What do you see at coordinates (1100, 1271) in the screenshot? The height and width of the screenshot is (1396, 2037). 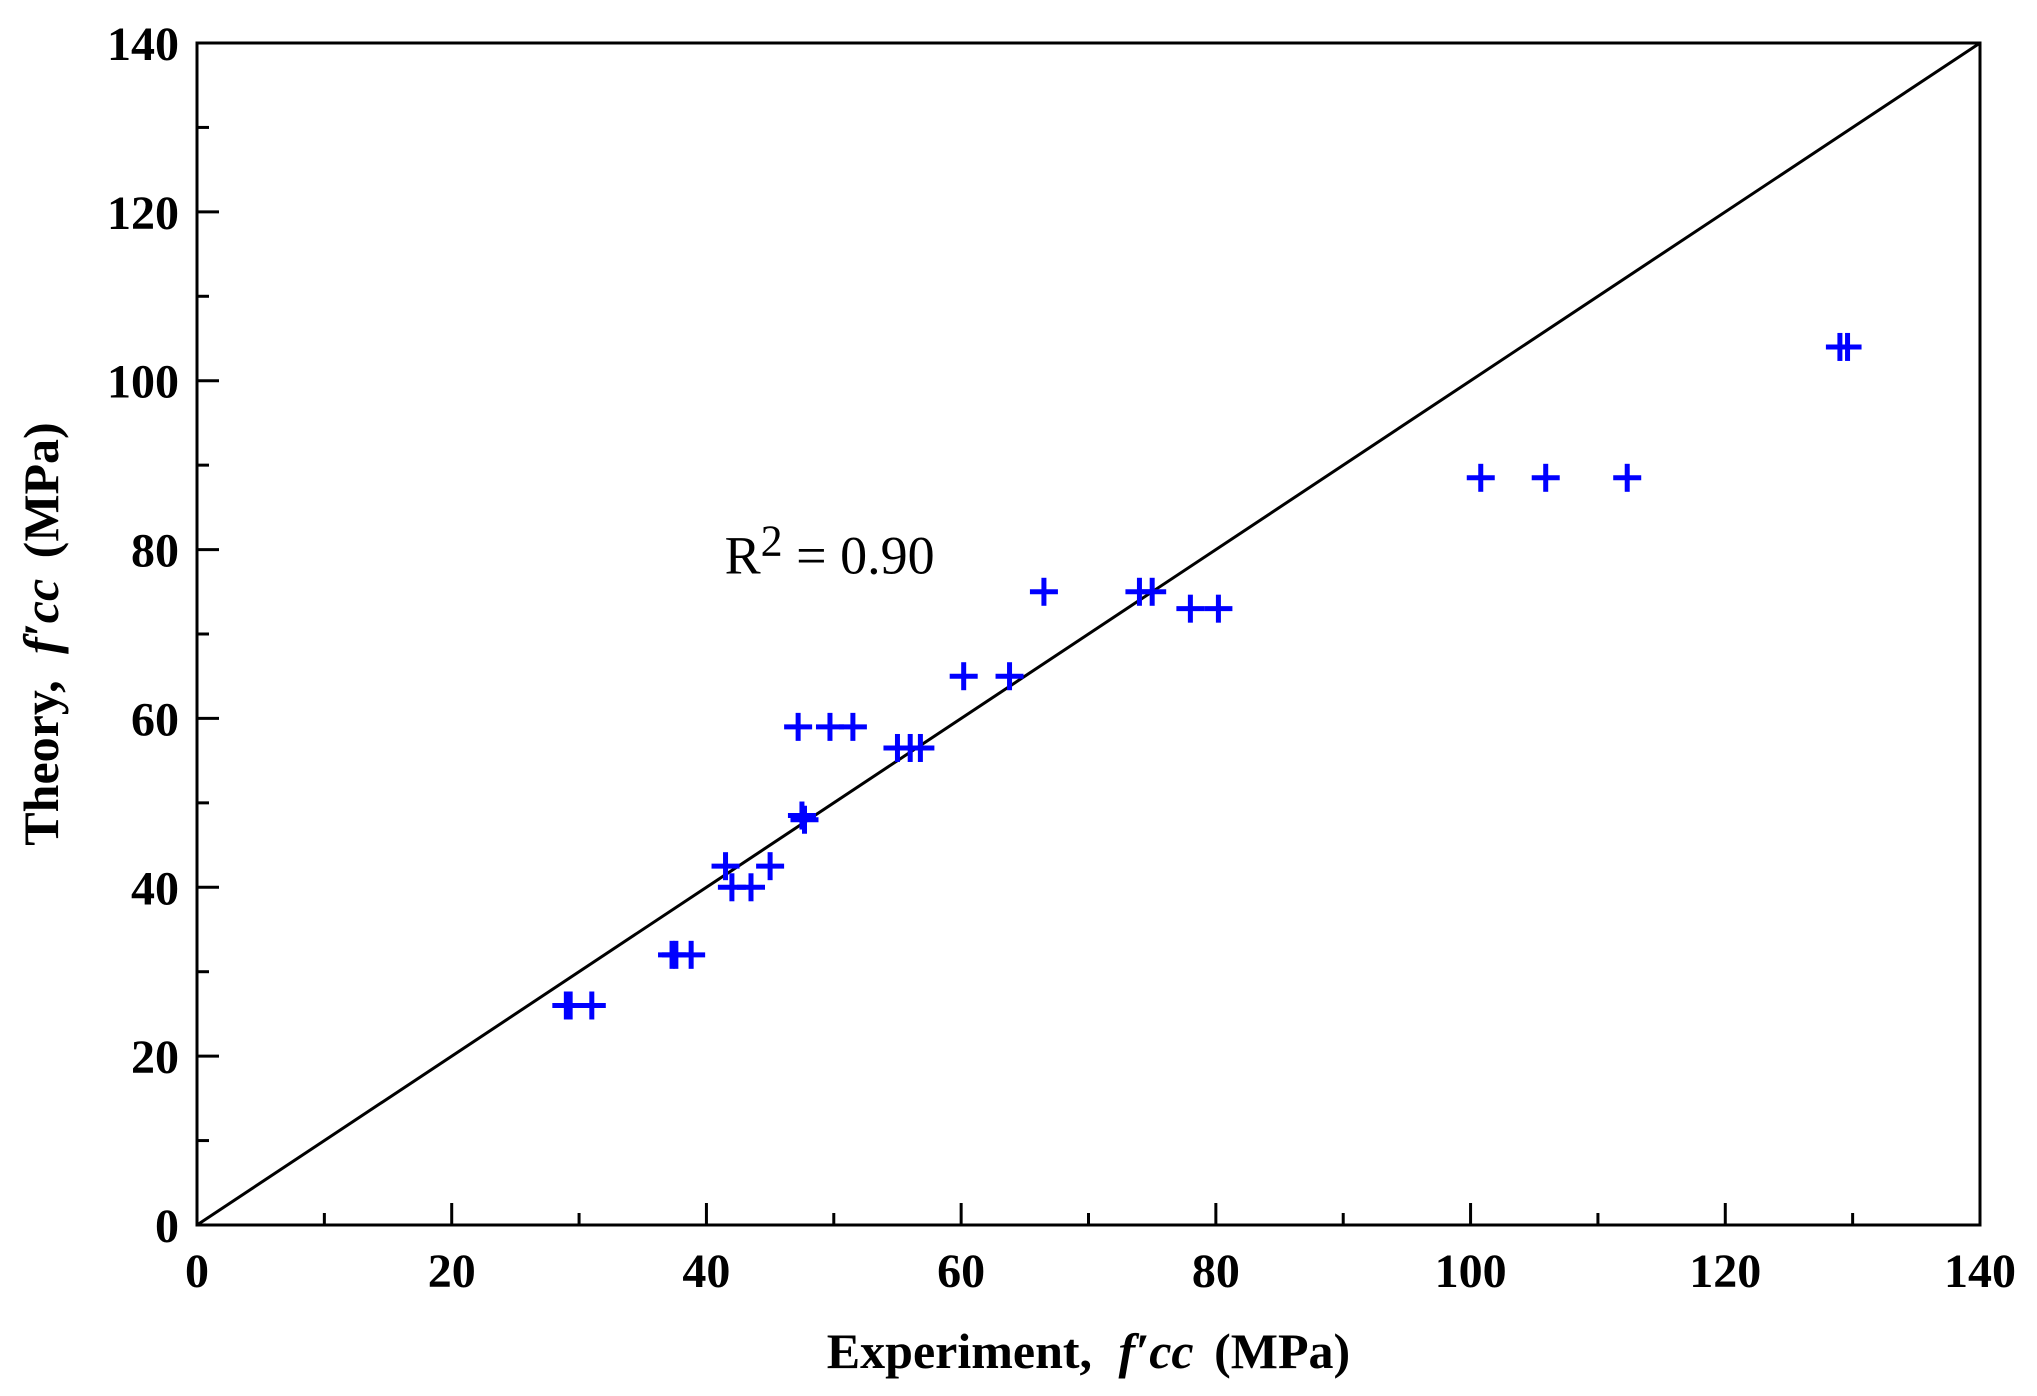 I see `x-tick-labels: 0 20 40 60 80 100 120 140` at bounding box center [1100, 1271].